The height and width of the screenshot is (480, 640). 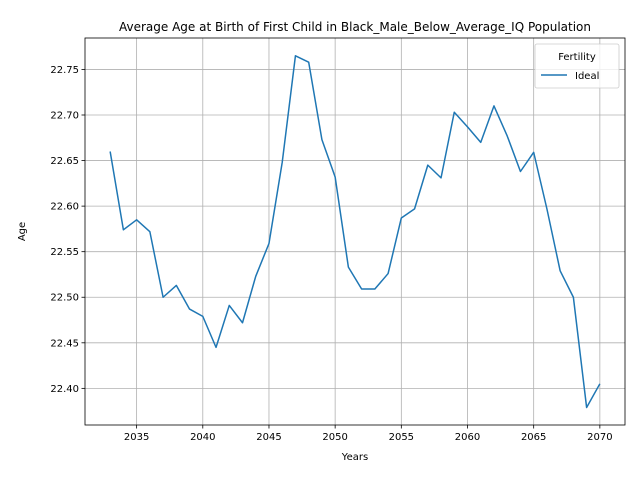 What do you see at coordinates (22, 231) in the screenshot?
I see `y-axis-label: Age` at bounding box center [22, 231].